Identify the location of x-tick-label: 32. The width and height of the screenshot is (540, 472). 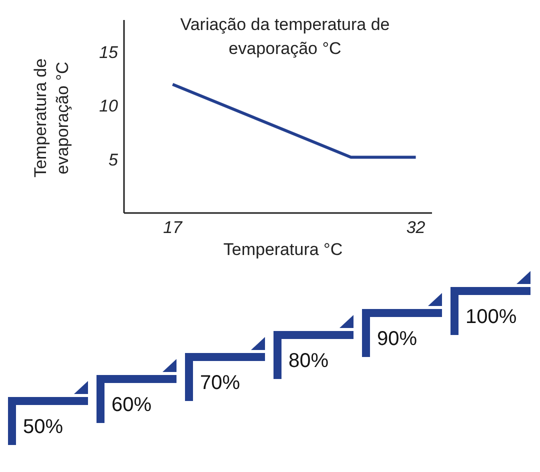
(416, 227).